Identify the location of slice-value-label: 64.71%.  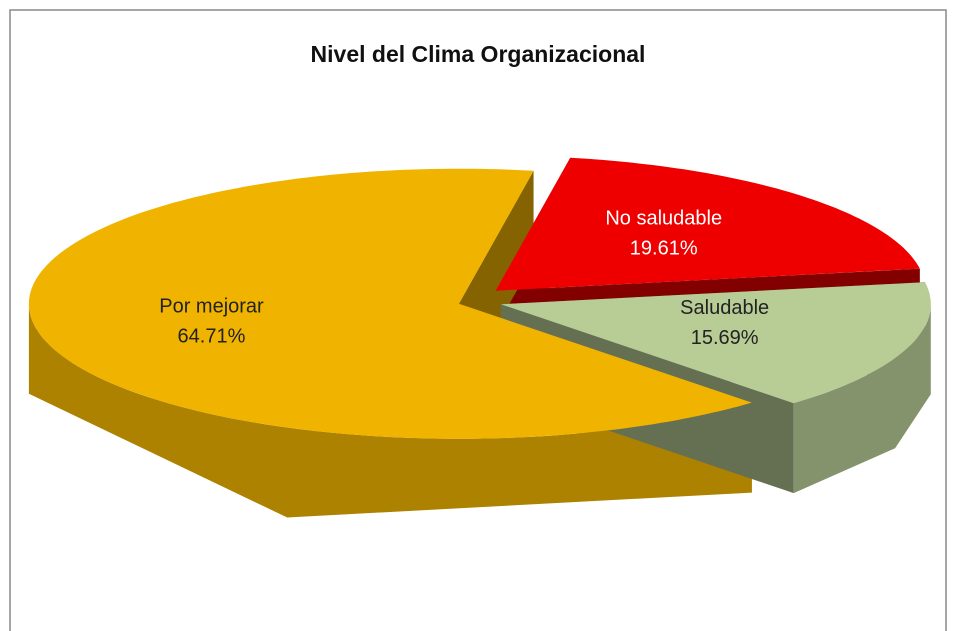
(212, 337).